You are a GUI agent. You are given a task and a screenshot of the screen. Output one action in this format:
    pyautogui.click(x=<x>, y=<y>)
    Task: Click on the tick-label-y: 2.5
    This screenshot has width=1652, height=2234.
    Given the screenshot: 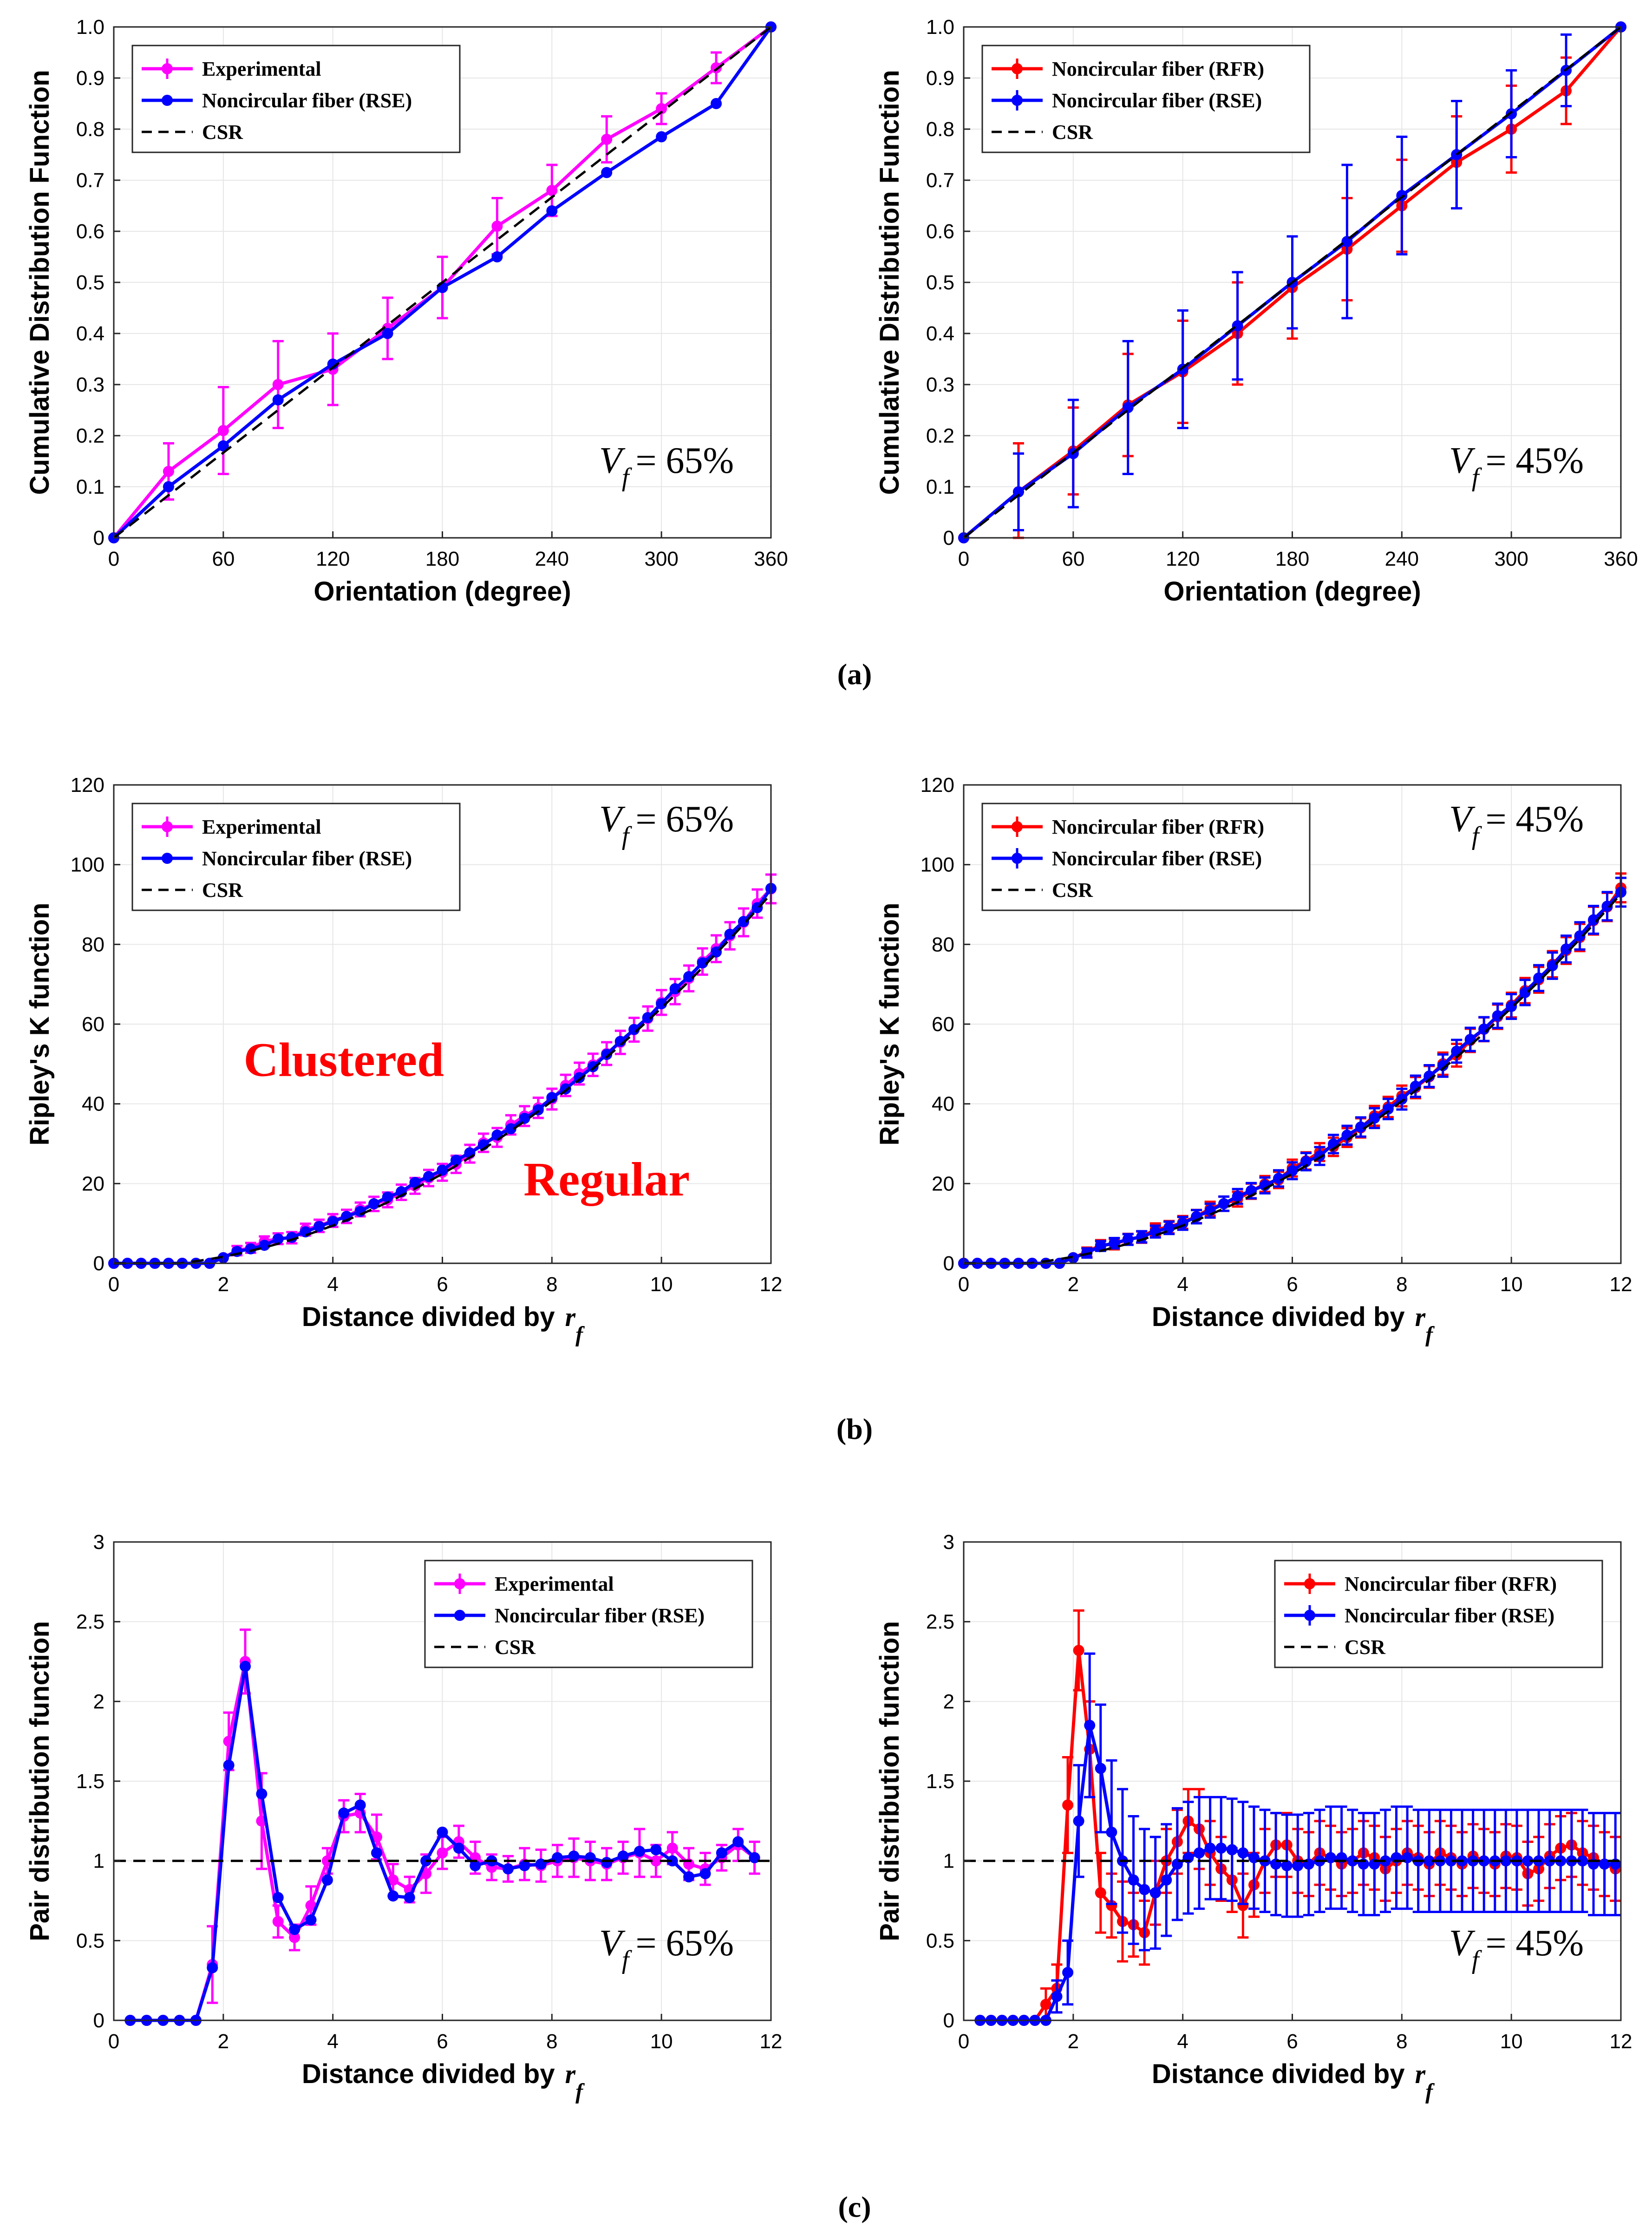 What is the action you would take?
    pyautogui.click(x=940, y=1622)
    